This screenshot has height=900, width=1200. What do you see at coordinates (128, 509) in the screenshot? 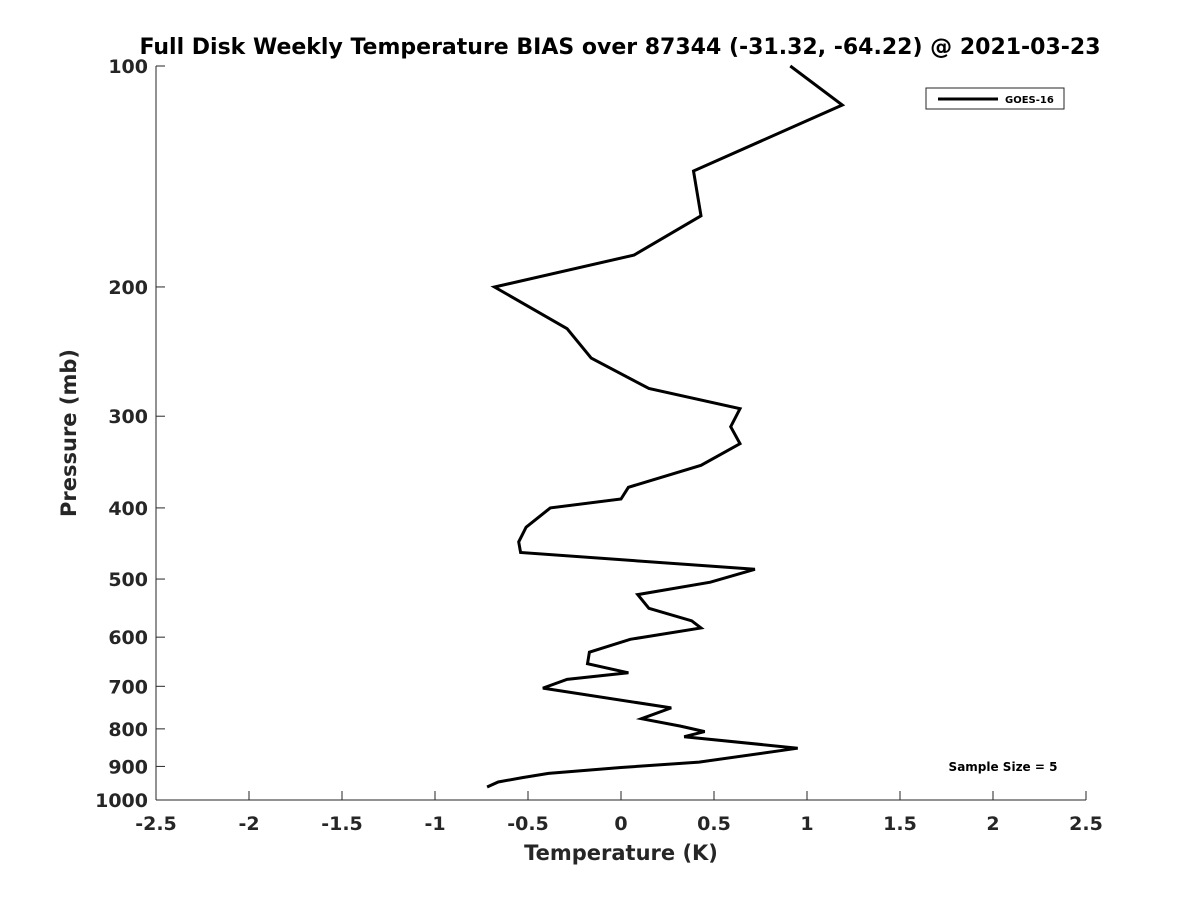
I see `y-tick-label: 400` at bounding box center [128, 509].